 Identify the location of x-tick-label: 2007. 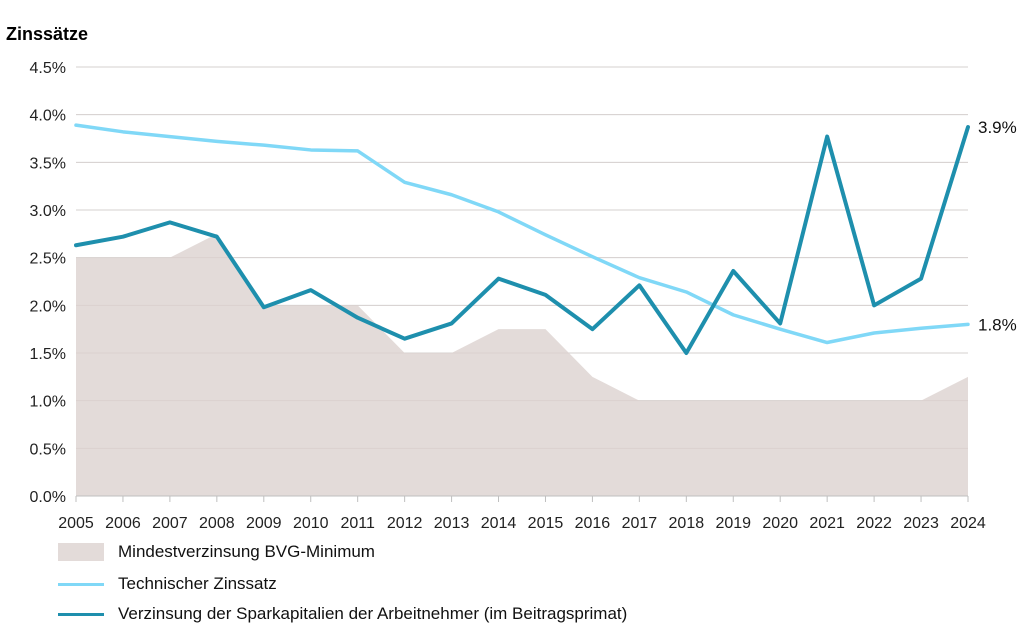
(170, 523).